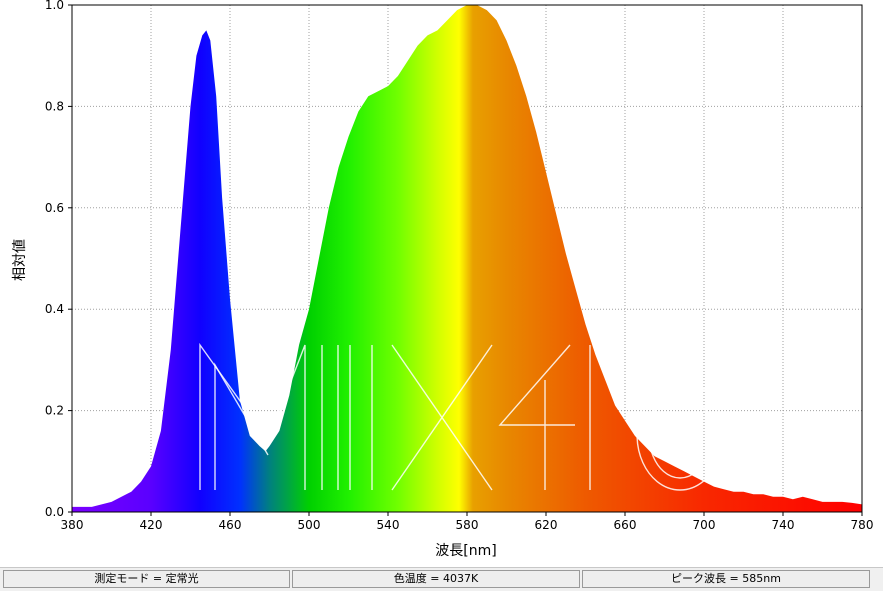 This screenshot has height=591, width=883. Describe the element at coordinates (309, 525) in the screenshot. I see `x-tick-label: 500` at that location.